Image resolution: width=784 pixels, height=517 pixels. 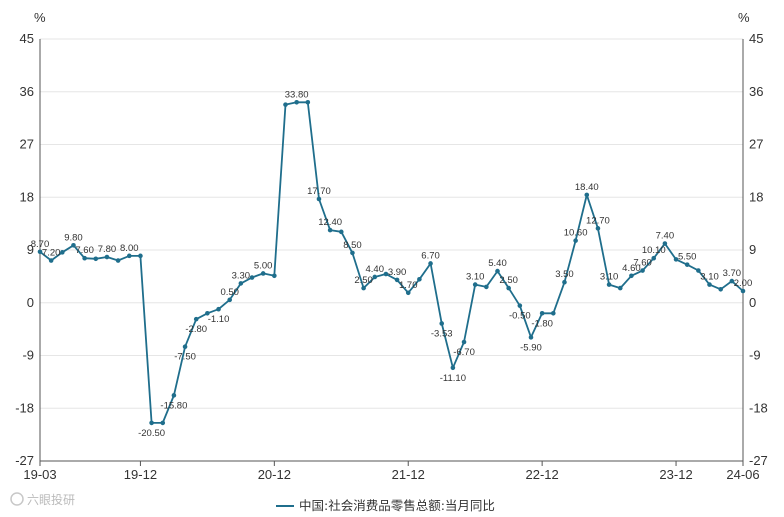 I want to click on data-label: 5.40, so click(x=497, y=263).